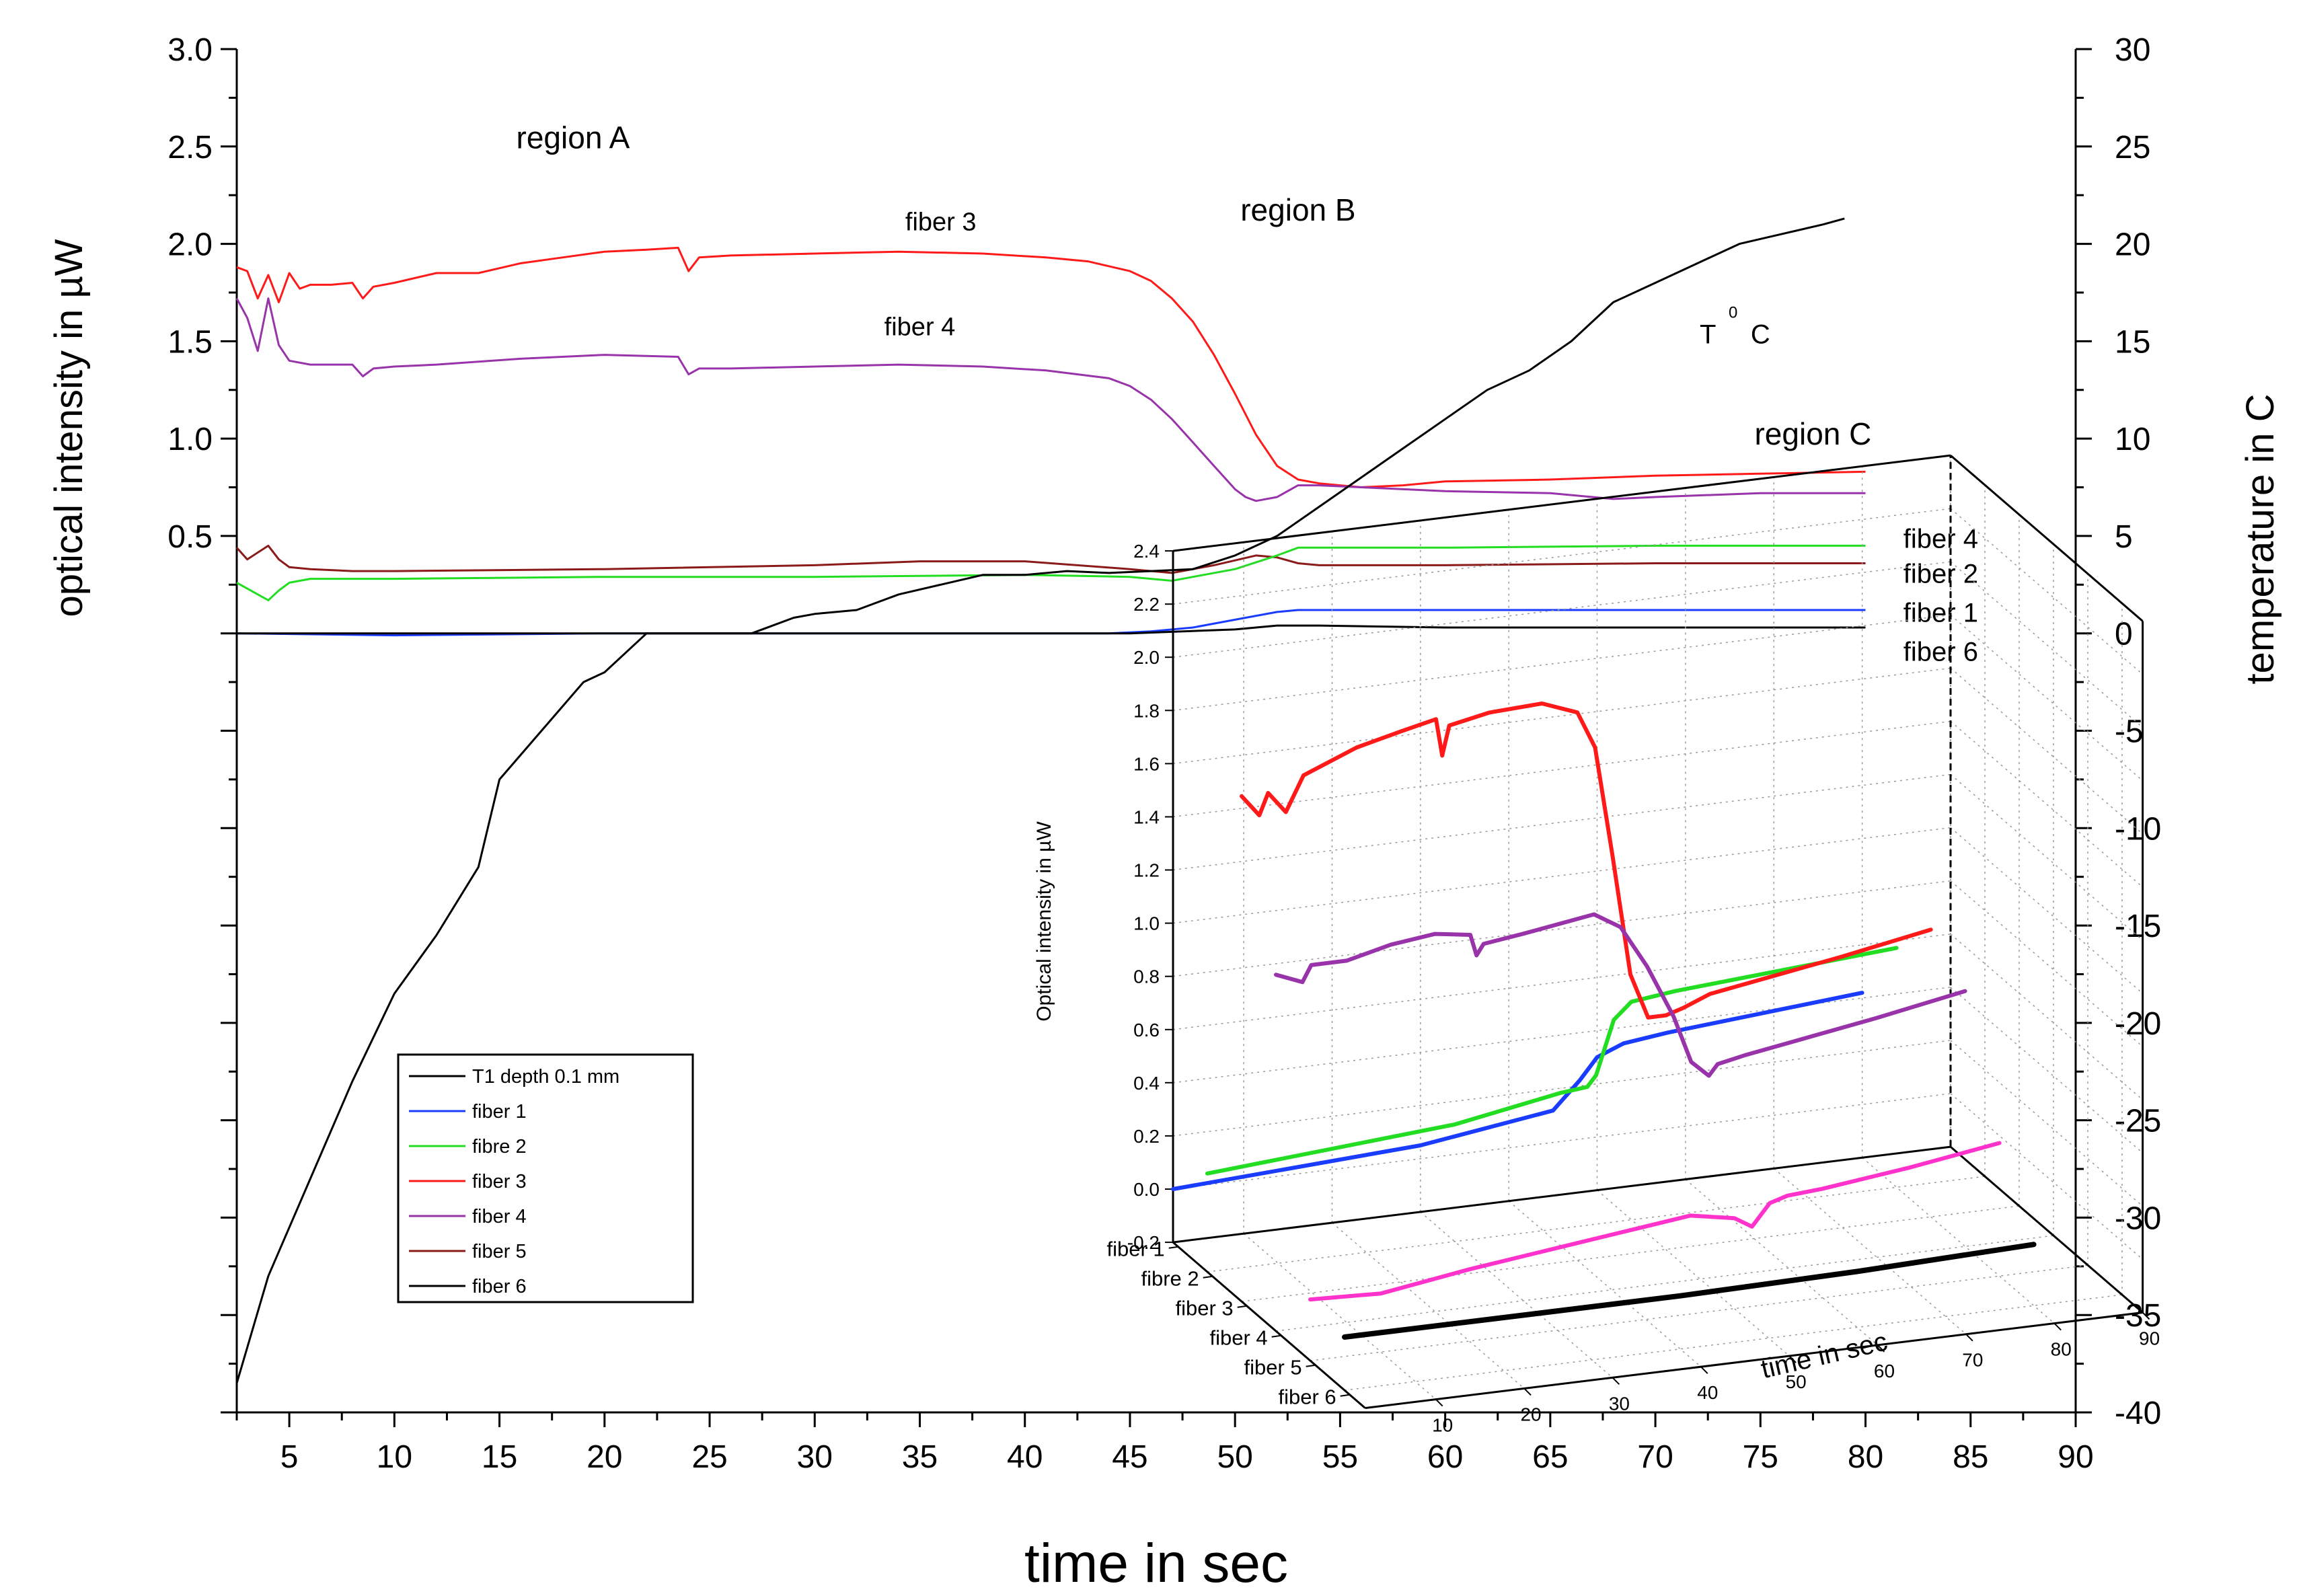  Describe the element at coordinates (290, 1457) in the screenshot. I see `x-tick-label: 5` at that location.